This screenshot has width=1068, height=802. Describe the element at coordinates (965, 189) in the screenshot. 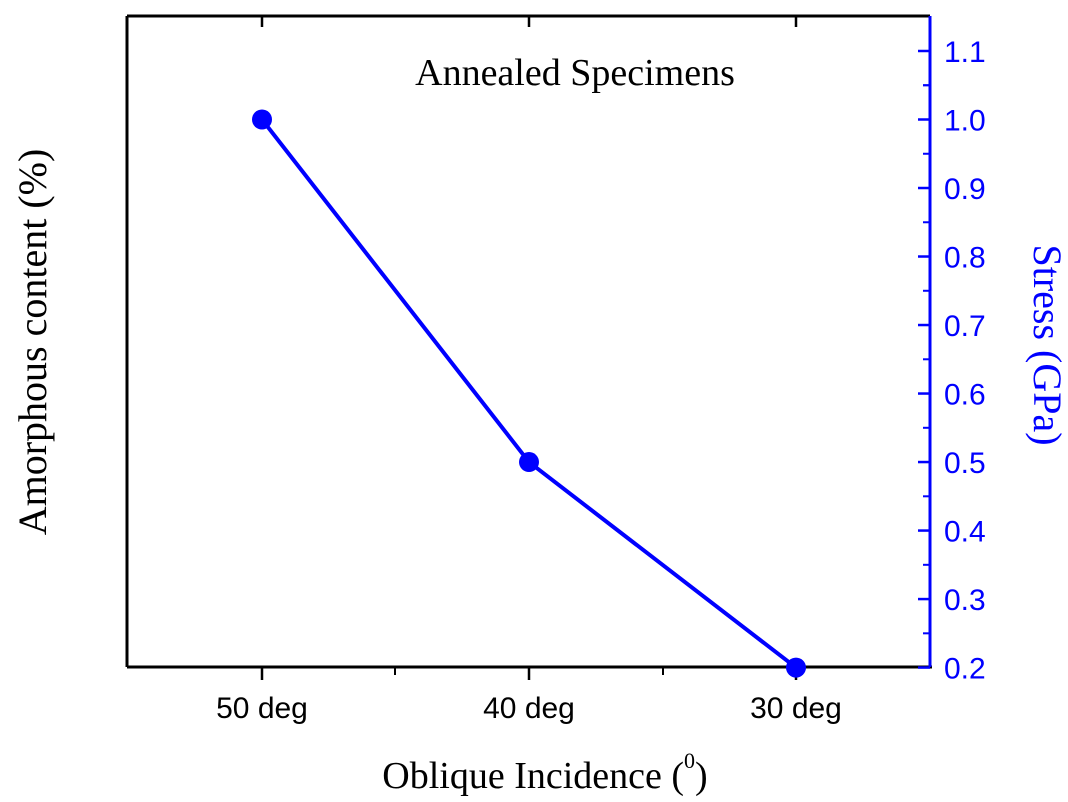

I see `right-y-tick-label: 0.9` at that location.